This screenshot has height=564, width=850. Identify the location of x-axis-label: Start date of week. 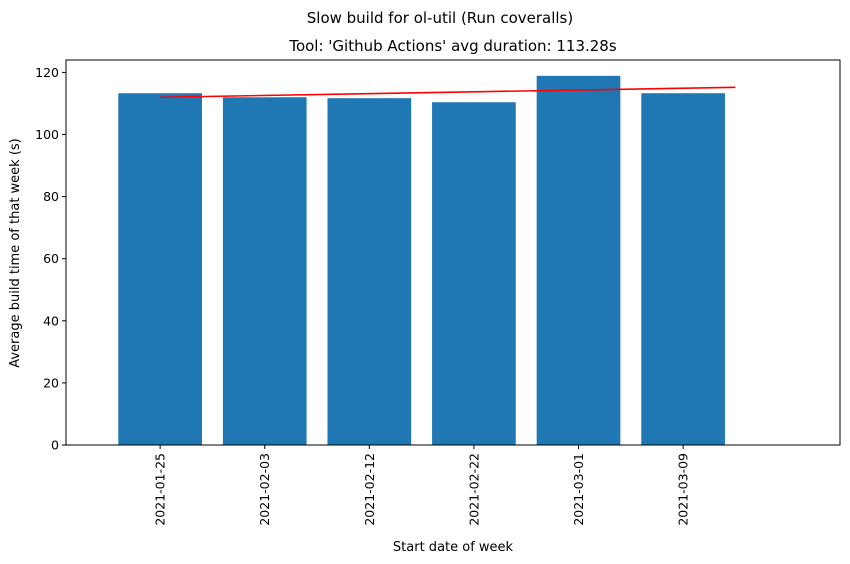
(453, 547).